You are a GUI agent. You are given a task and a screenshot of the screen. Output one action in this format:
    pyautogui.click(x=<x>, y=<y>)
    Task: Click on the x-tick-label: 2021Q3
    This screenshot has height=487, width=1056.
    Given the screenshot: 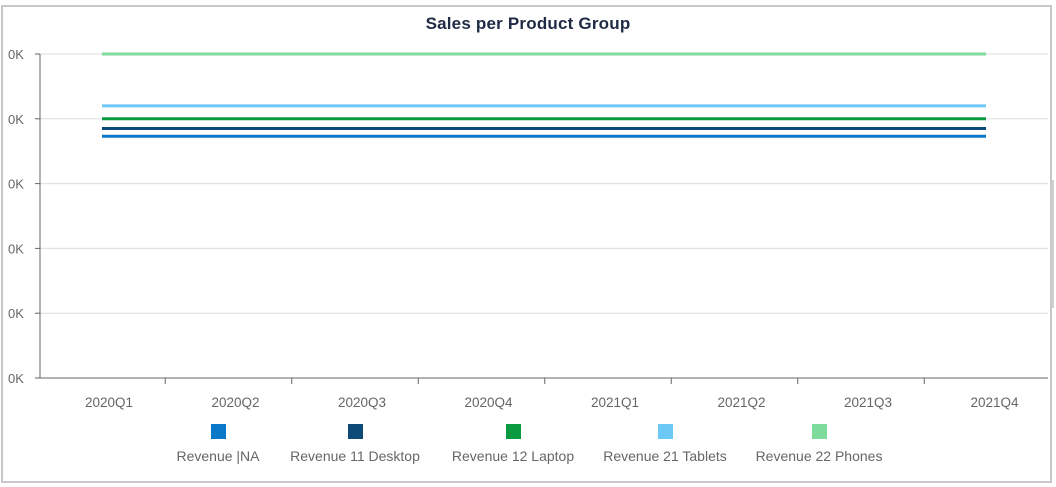 What is the action you would take?
    pyautogui.click(x=868, y=402)
    